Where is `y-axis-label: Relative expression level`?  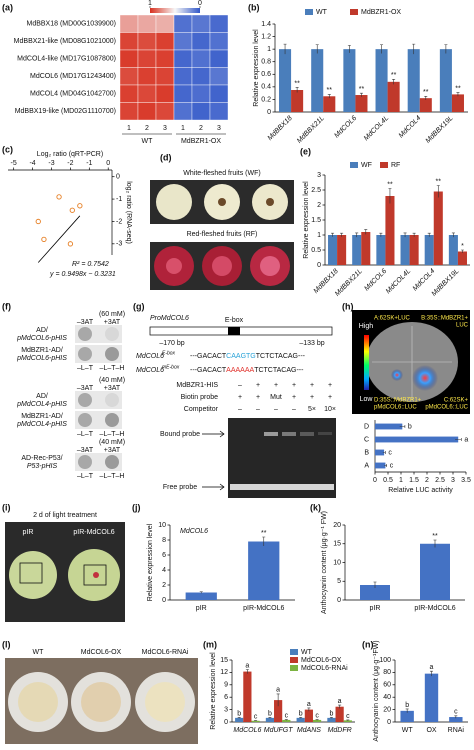
y-axis-label: Relative expression level is located at coordinates (306, 220).